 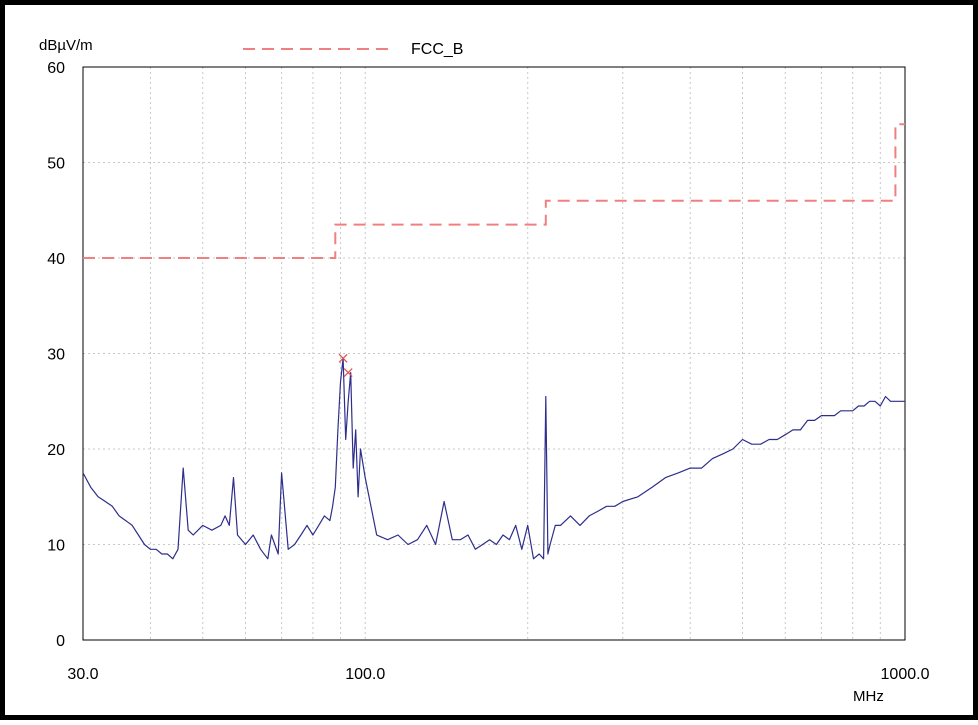 I want to click on y-tick-label: 40, so click(x=56, y=259).